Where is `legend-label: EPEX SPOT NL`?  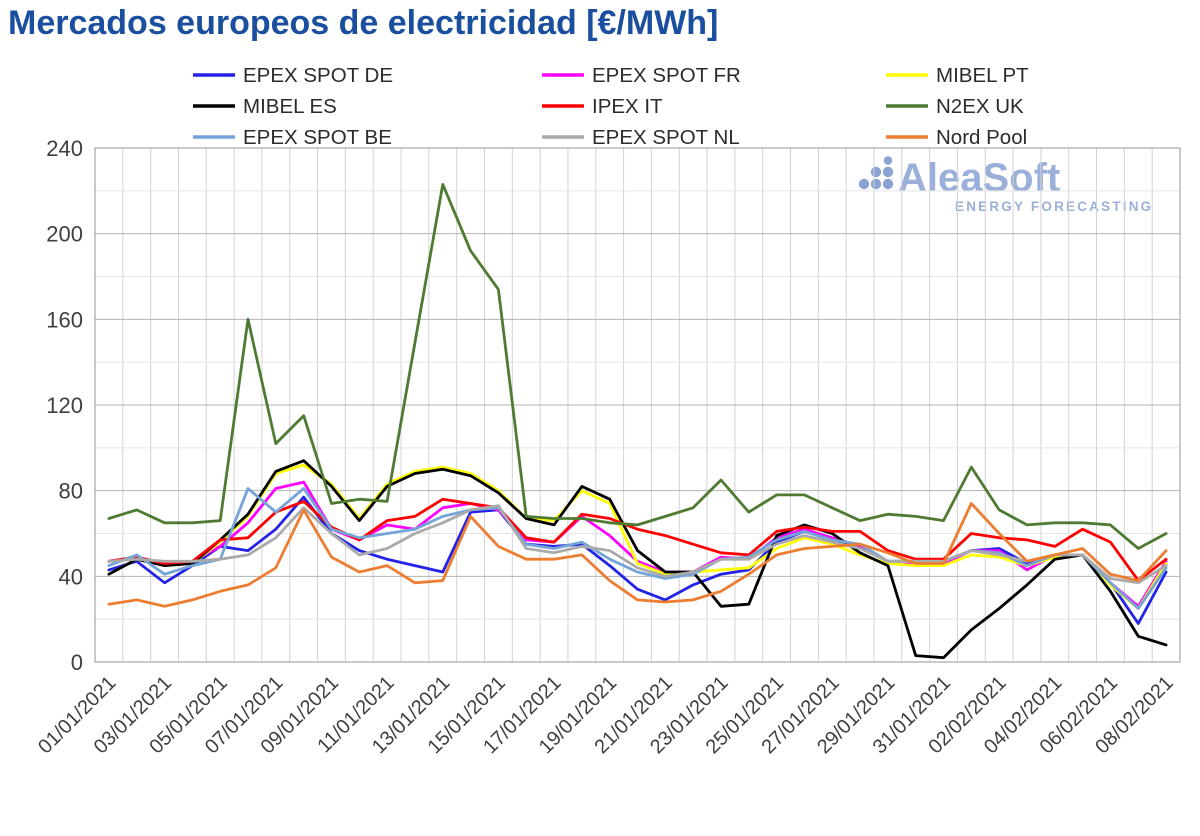
legend-label: EPEX SPOT NL is located at coordinates (666, 137).